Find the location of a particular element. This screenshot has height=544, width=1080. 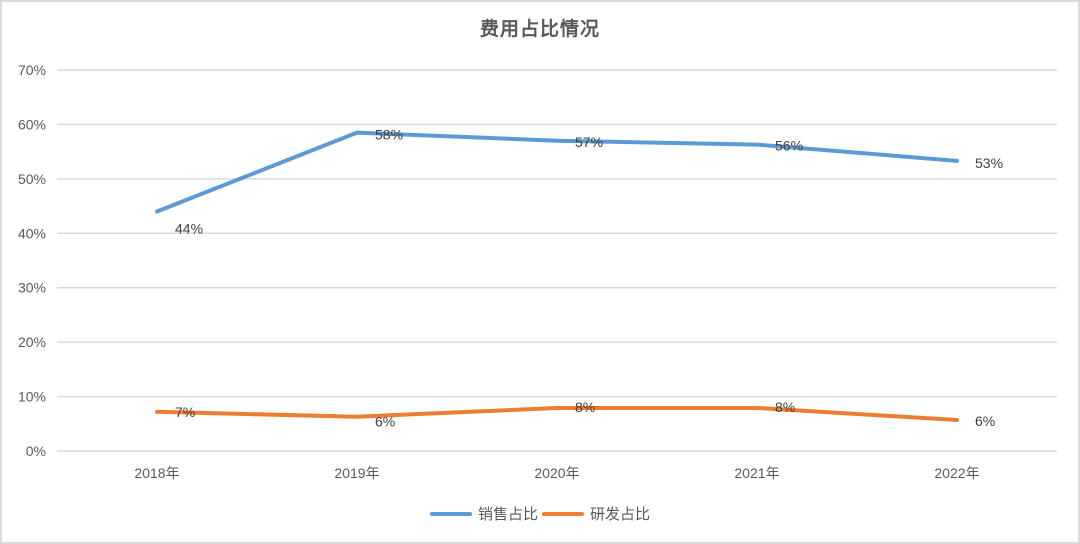

y-tick-label: 40% is located at coordinates (32, 233).